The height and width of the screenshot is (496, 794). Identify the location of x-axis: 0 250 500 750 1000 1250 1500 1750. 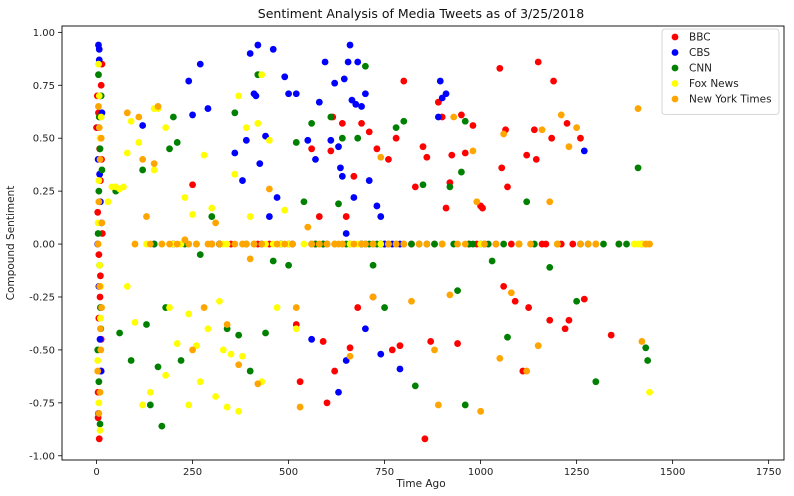
(437, 469).